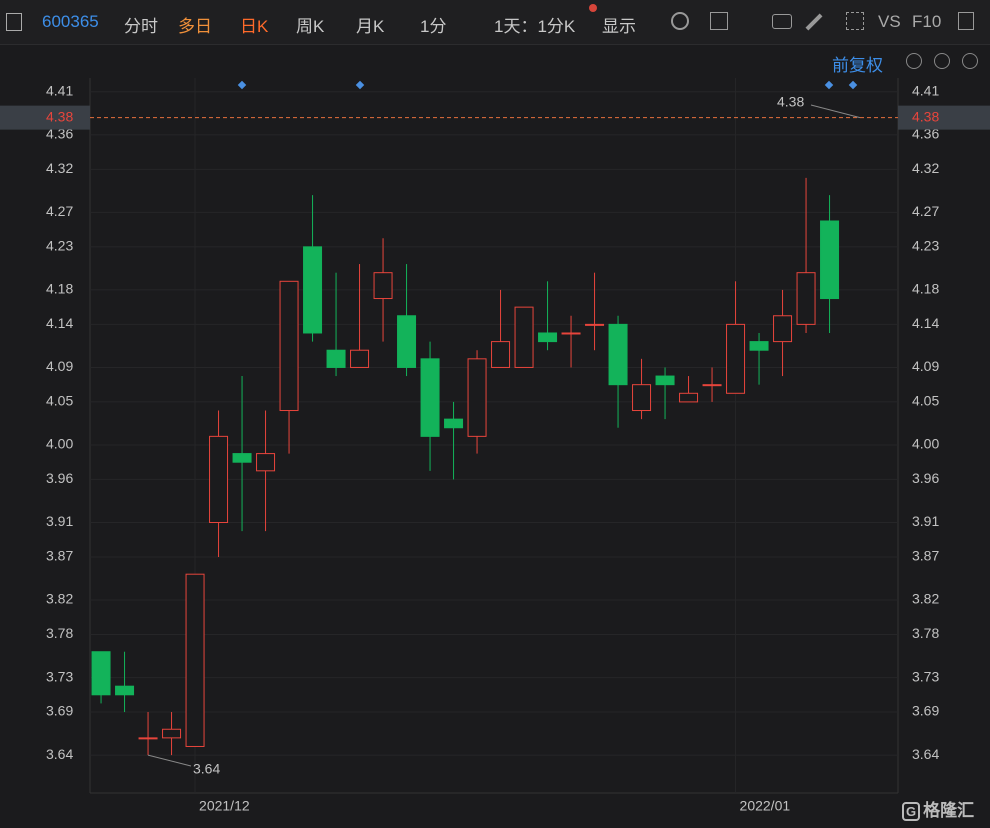 The height and width of the screenshot is (828, 990). Describe the element at coordinates (925, 444) in the screenshot. I see `y-tick-label-right: 4.00` at that location.